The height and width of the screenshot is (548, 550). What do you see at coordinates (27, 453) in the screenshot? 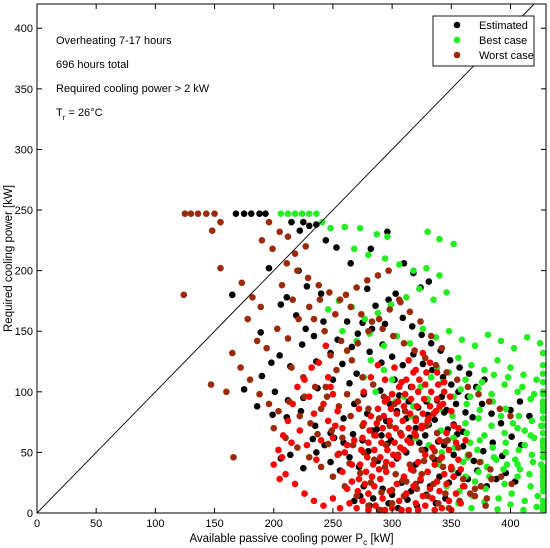
I see `y-tick-label: 50` at bounding box center [27, 453].